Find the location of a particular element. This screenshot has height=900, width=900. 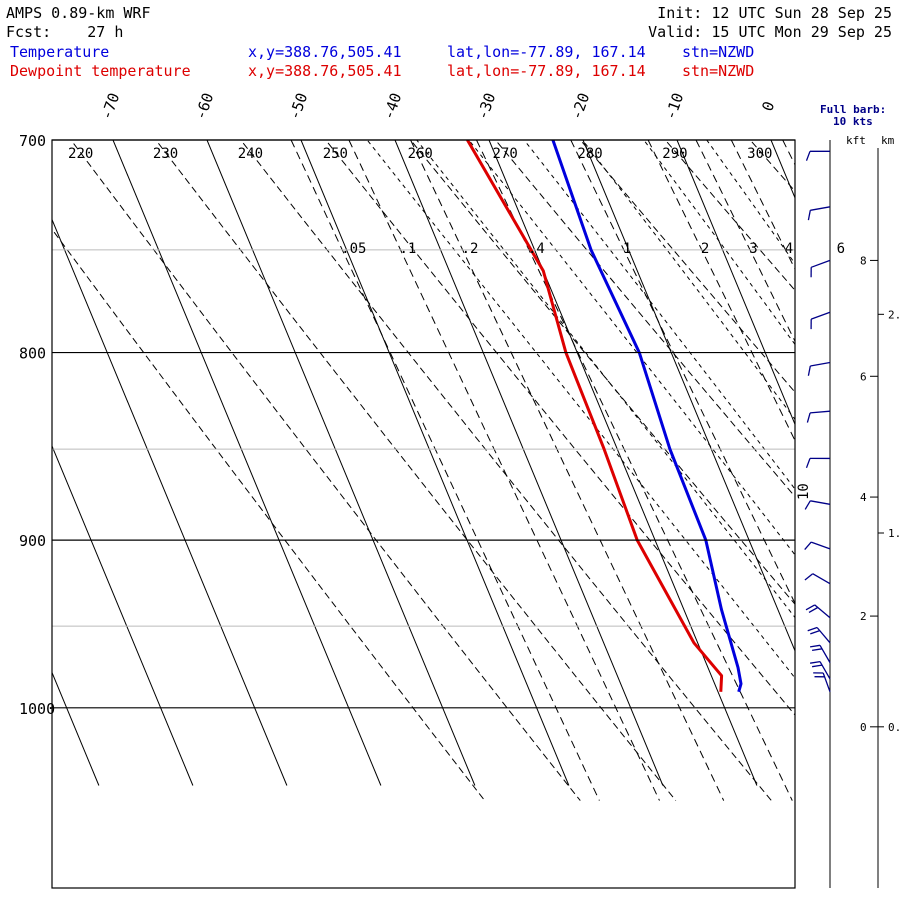

mixing-ratio-label: .2 is located at coordinates (470, 249).